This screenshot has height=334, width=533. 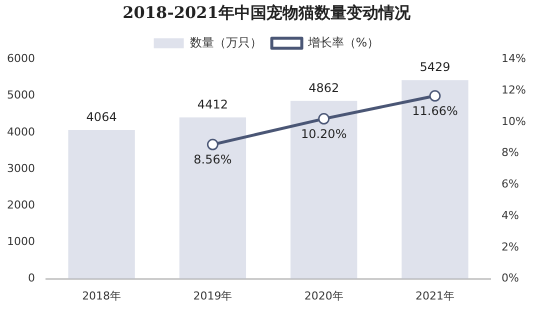 I want to click on y-tick-label: 6000, so click(x=20, y=59).